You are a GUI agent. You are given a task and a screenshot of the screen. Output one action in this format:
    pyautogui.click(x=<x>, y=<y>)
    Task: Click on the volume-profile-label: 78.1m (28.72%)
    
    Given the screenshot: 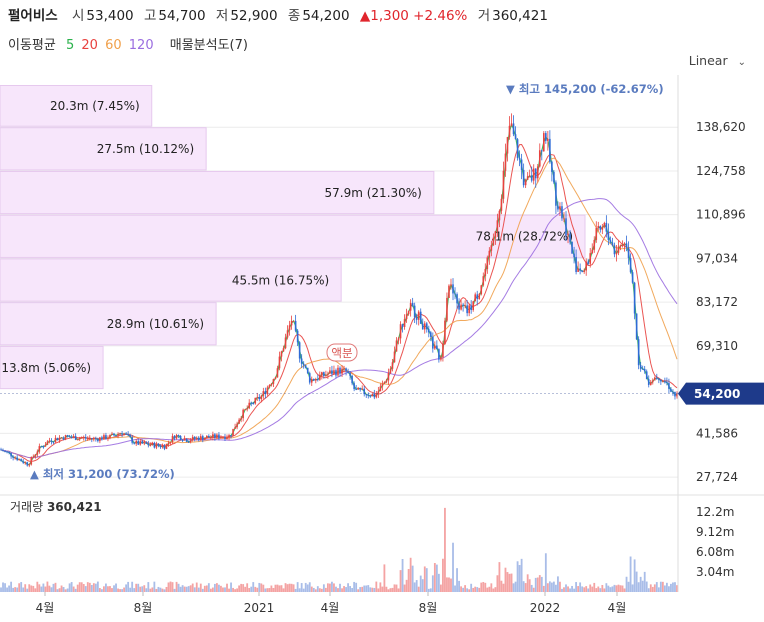 What is the action you would take?
    pyautogui.click(x=524, y=237)
    